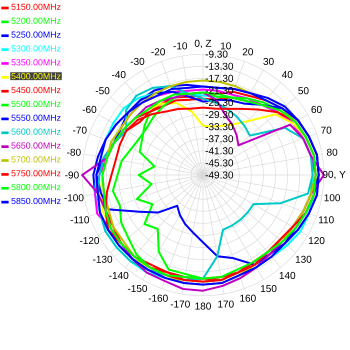  What do you see at coordinates (180, 304) in the screenshot?
I see `spoke-label: -170` at bounding box center [180, 304].